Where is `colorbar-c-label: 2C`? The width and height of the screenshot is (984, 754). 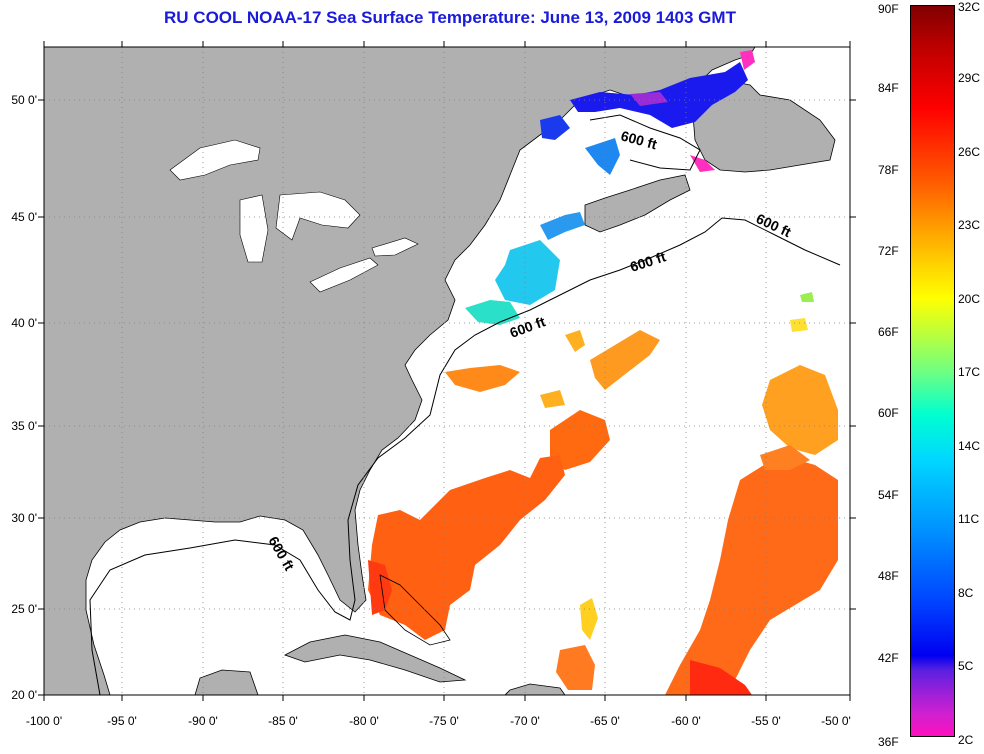
colorbar-c-label: 2C is located at coordinates (966, 740).